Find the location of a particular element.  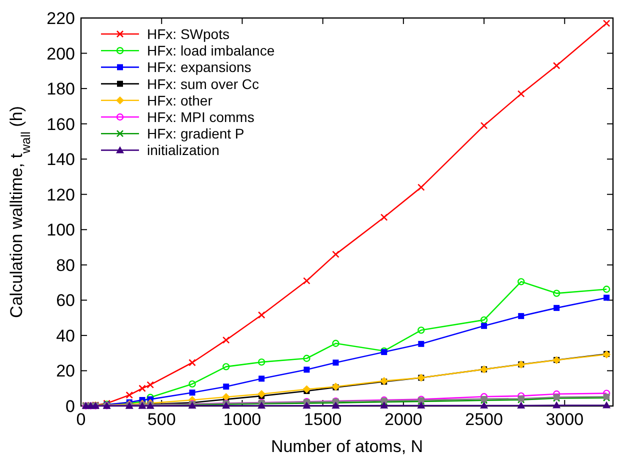

y-tick-label: 180 is located at coordinates (60, 89).